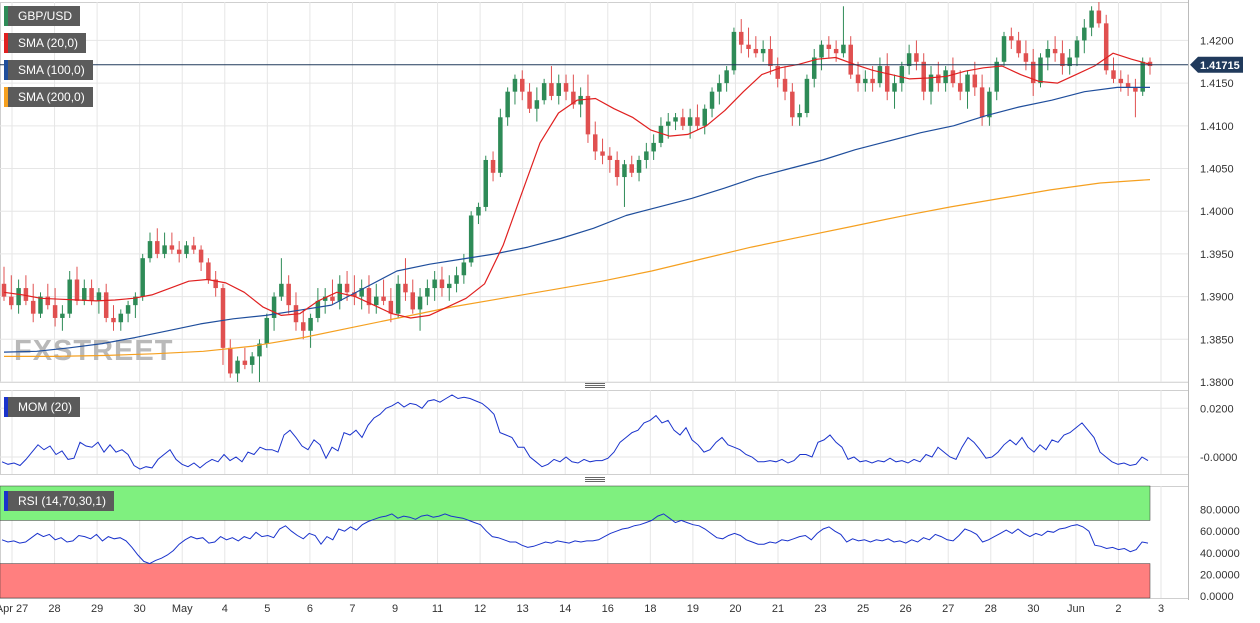 The width and height of the screenshot is (1260, 623). Describe the element at coordinates (48, 70) in the screenshot. I see `legend-sma100: SMA (100,0)` at that location.